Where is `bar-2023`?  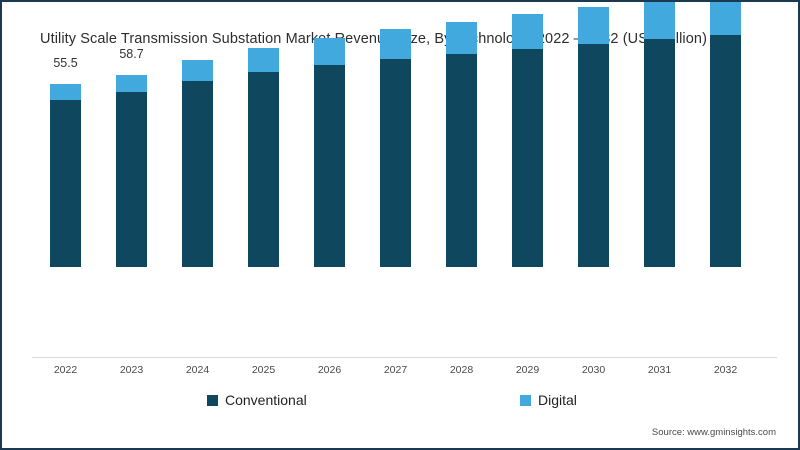
bar-2023 is located at coordinates (131, 171).